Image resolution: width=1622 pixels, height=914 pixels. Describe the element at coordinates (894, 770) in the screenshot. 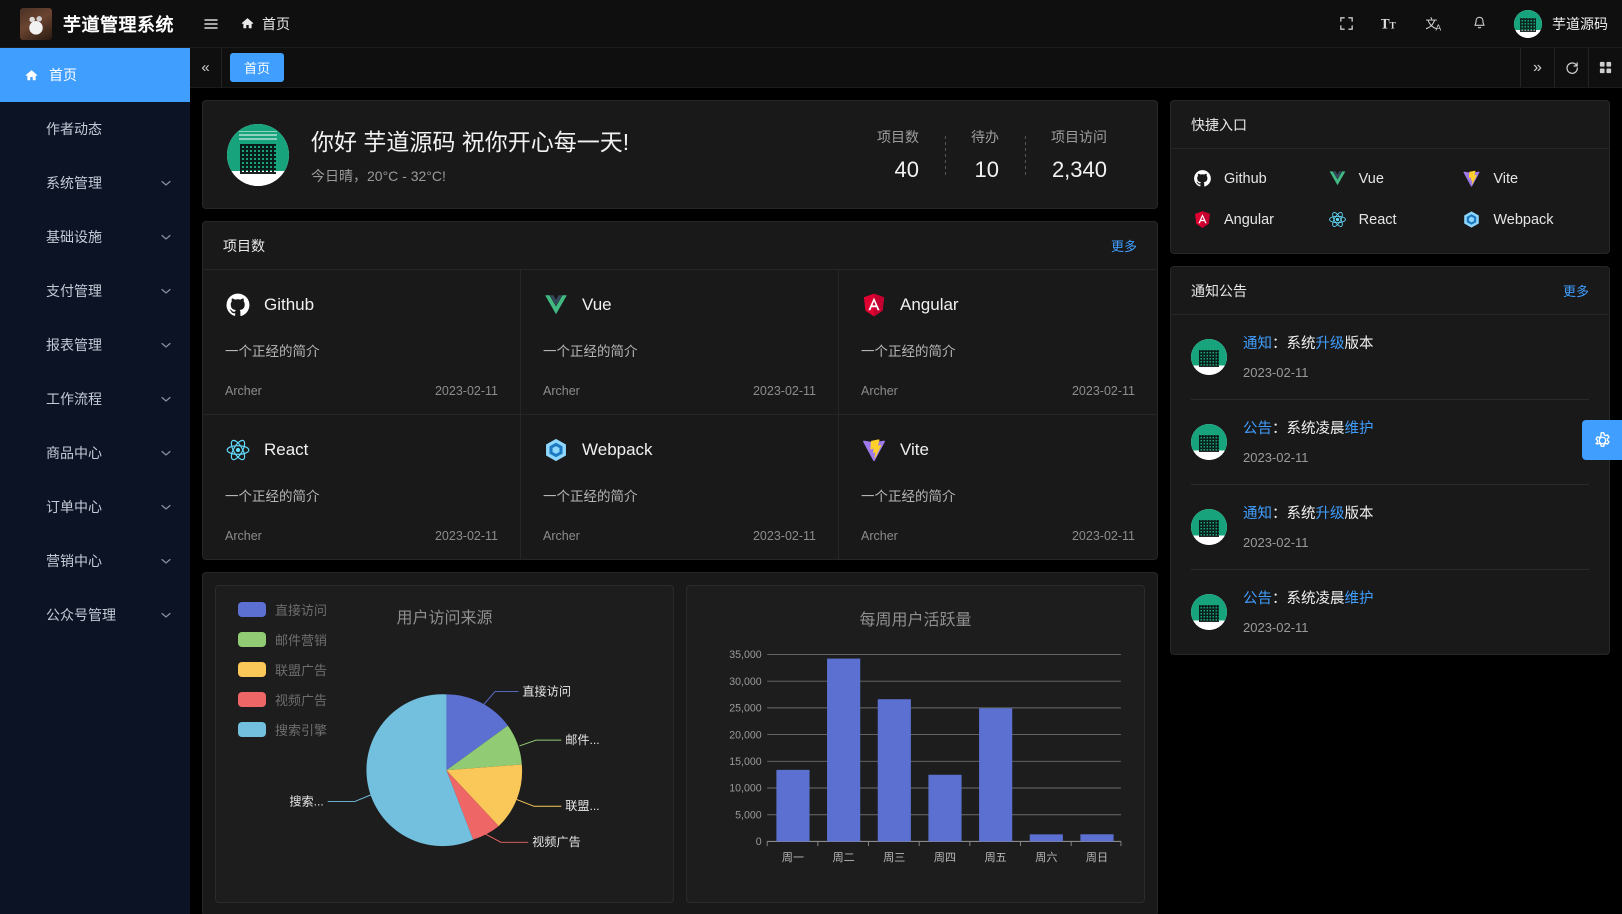

I see `bar-wednesday` at that location.